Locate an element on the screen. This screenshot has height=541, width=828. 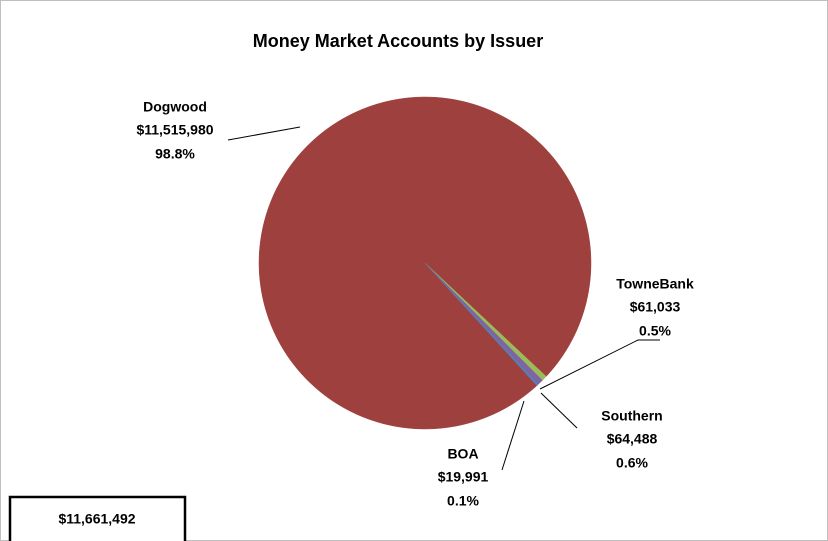
total-label: $11,661,492 is located at coordinates (96, 519).